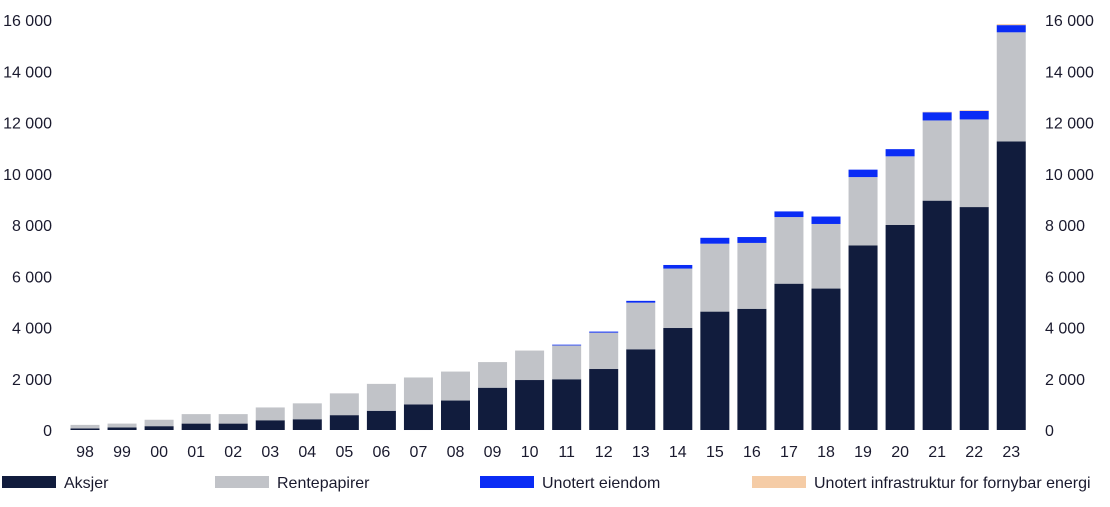  What do you see at coordinates (27, 72) in the screenshot?
I see `y-tick-label-left: 14 000` at bounding box center [27, 72].